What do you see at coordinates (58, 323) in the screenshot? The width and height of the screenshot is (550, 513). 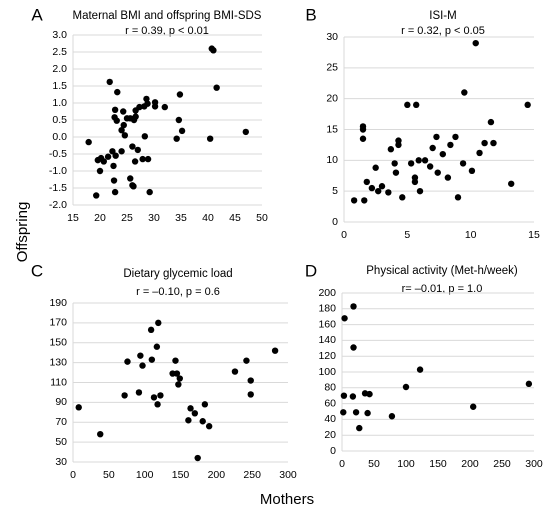 I see `y-tick-label: 170` at bounding box center [58, 323].